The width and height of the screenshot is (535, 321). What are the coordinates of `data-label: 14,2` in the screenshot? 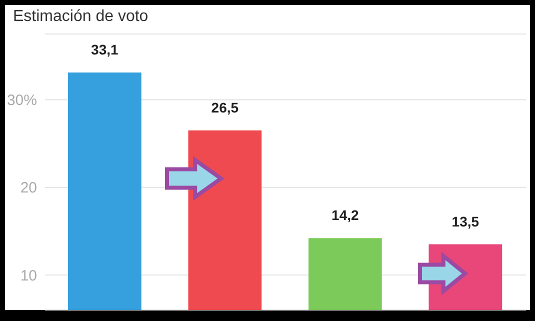 It's located at (346, 215).